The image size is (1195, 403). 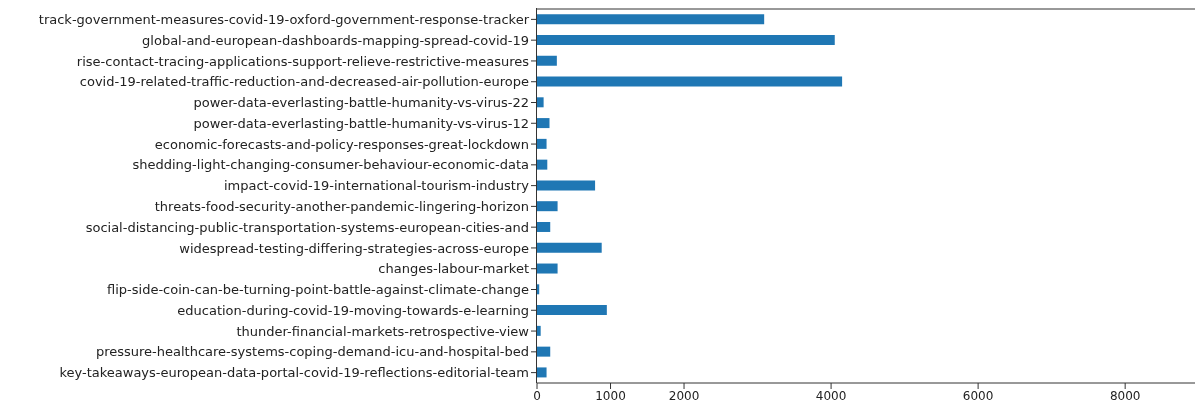 What do you see at coordinates (330, 165) in the screenshot?
I see `y-tick-label: shedding-light-changing-consumer-behaviour-economic-data` at bounding box center [330, 165].